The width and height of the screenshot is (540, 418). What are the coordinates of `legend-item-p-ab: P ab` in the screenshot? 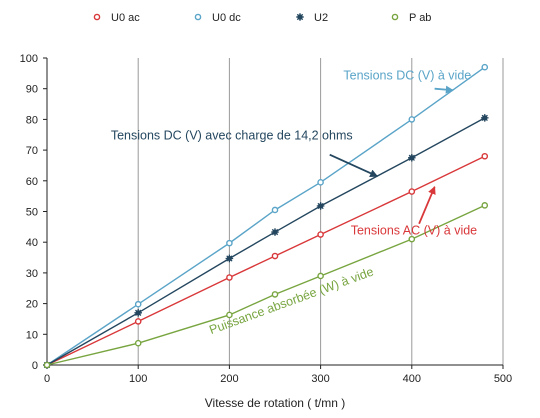 It's located at (411, 18).